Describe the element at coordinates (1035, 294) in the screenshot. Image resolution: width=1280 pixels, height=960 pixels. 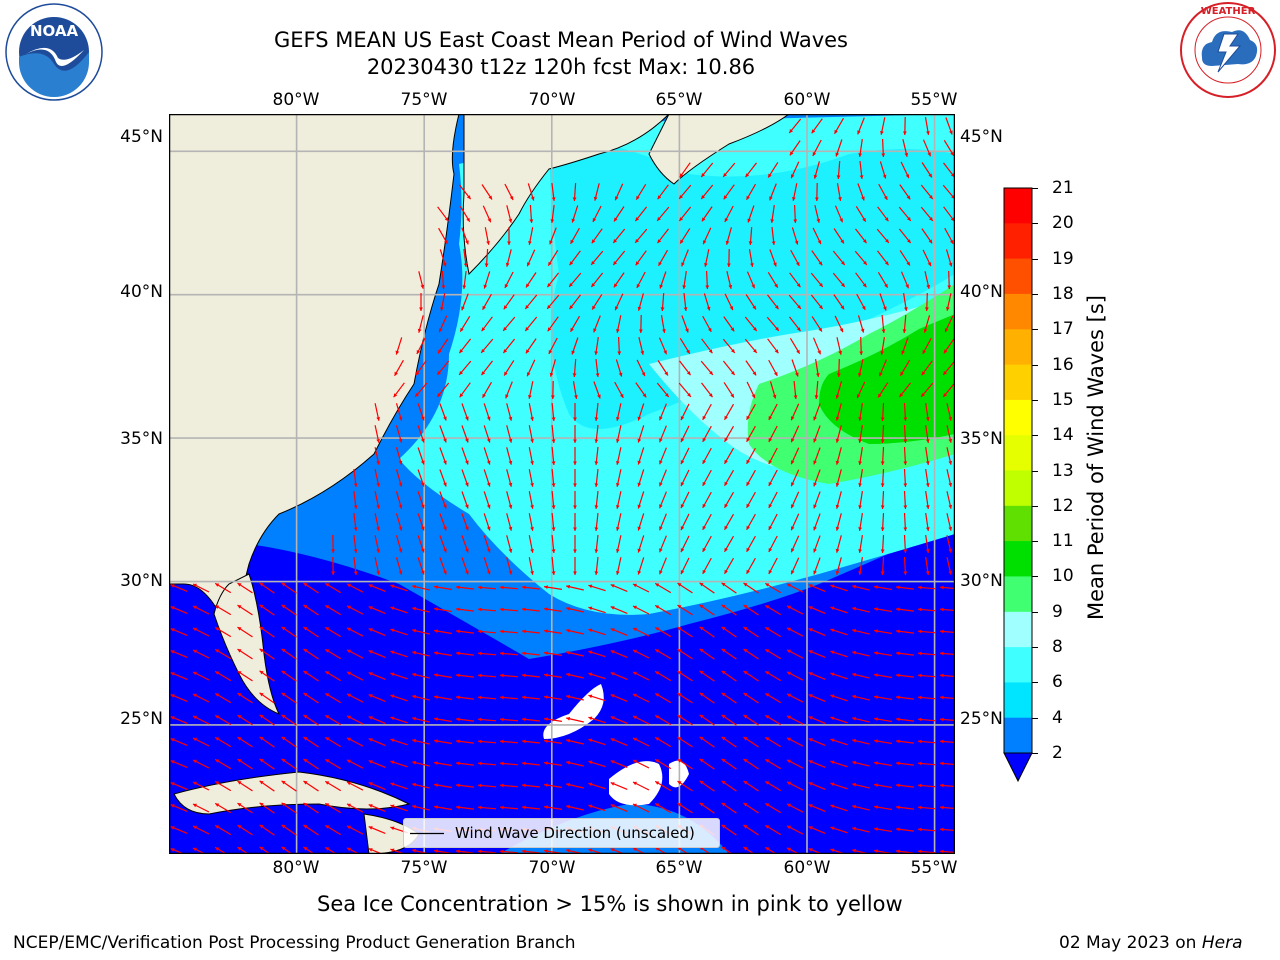
I see `colorbar-tick-mark` at that location.